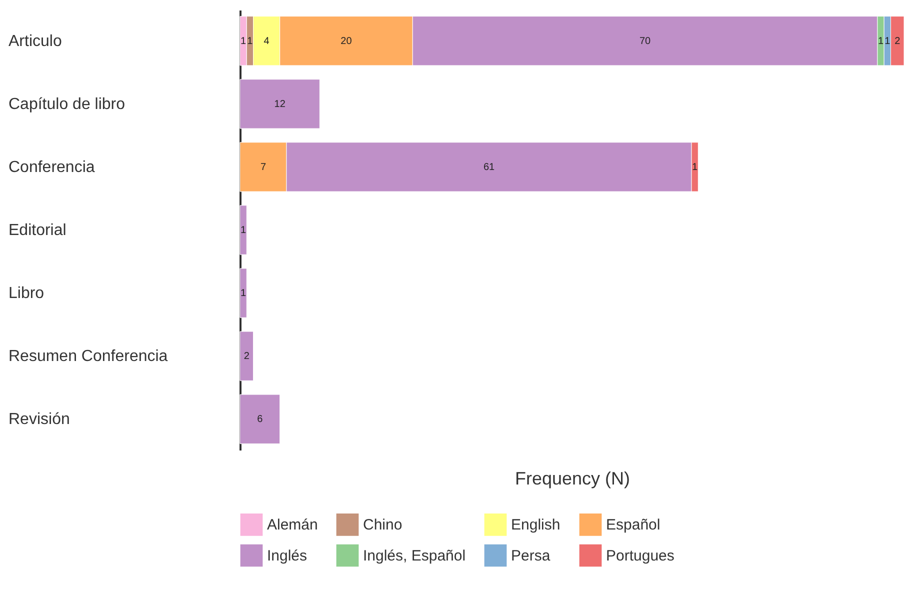 This screenshot has height=613, width=916. Describe the element at coordinates (489, 167) in the screenshot. I see `data-label: 61` at that location.